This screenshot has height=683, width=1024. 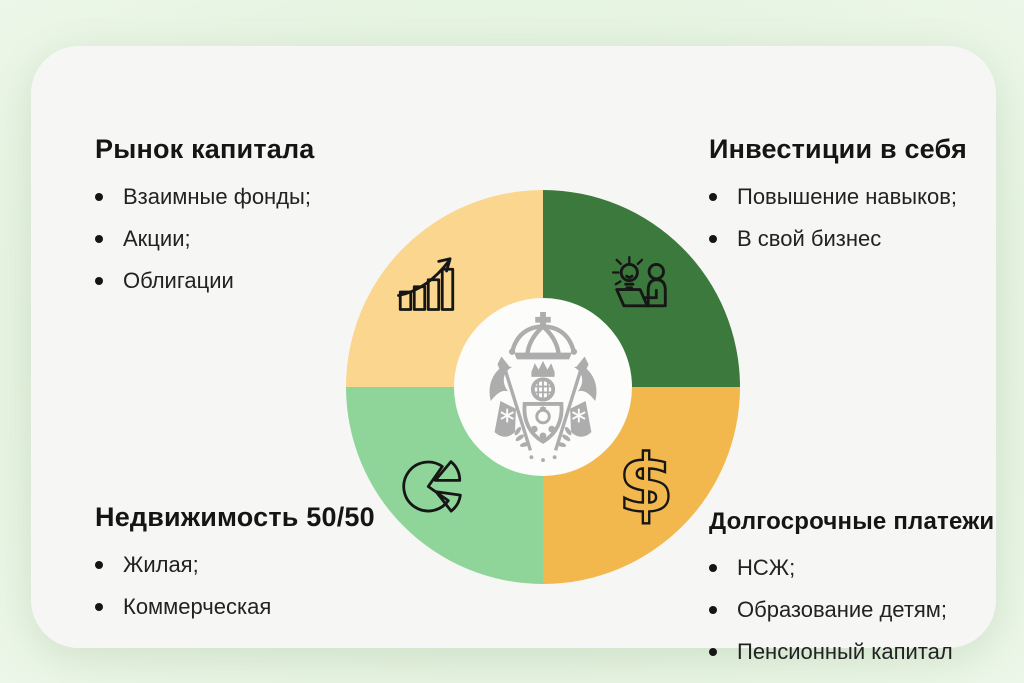 I want to click on donut-center, so click(x=543, y=387).